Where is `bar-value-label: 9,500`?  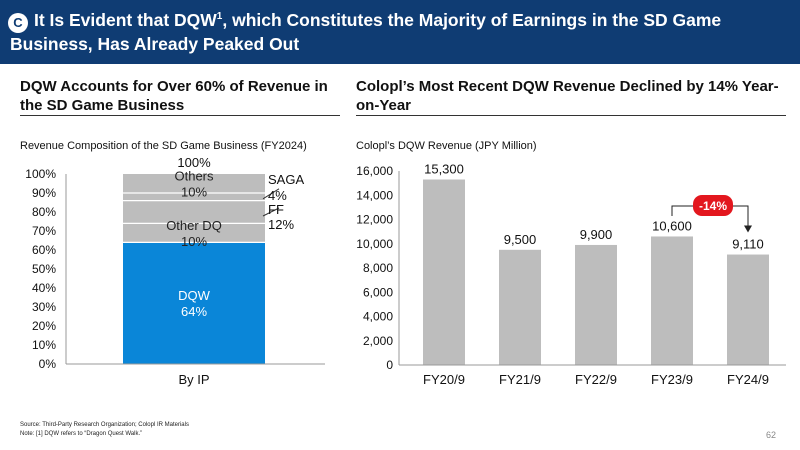
bar-value-label: 9,500 is located at coordinates (520, 239).